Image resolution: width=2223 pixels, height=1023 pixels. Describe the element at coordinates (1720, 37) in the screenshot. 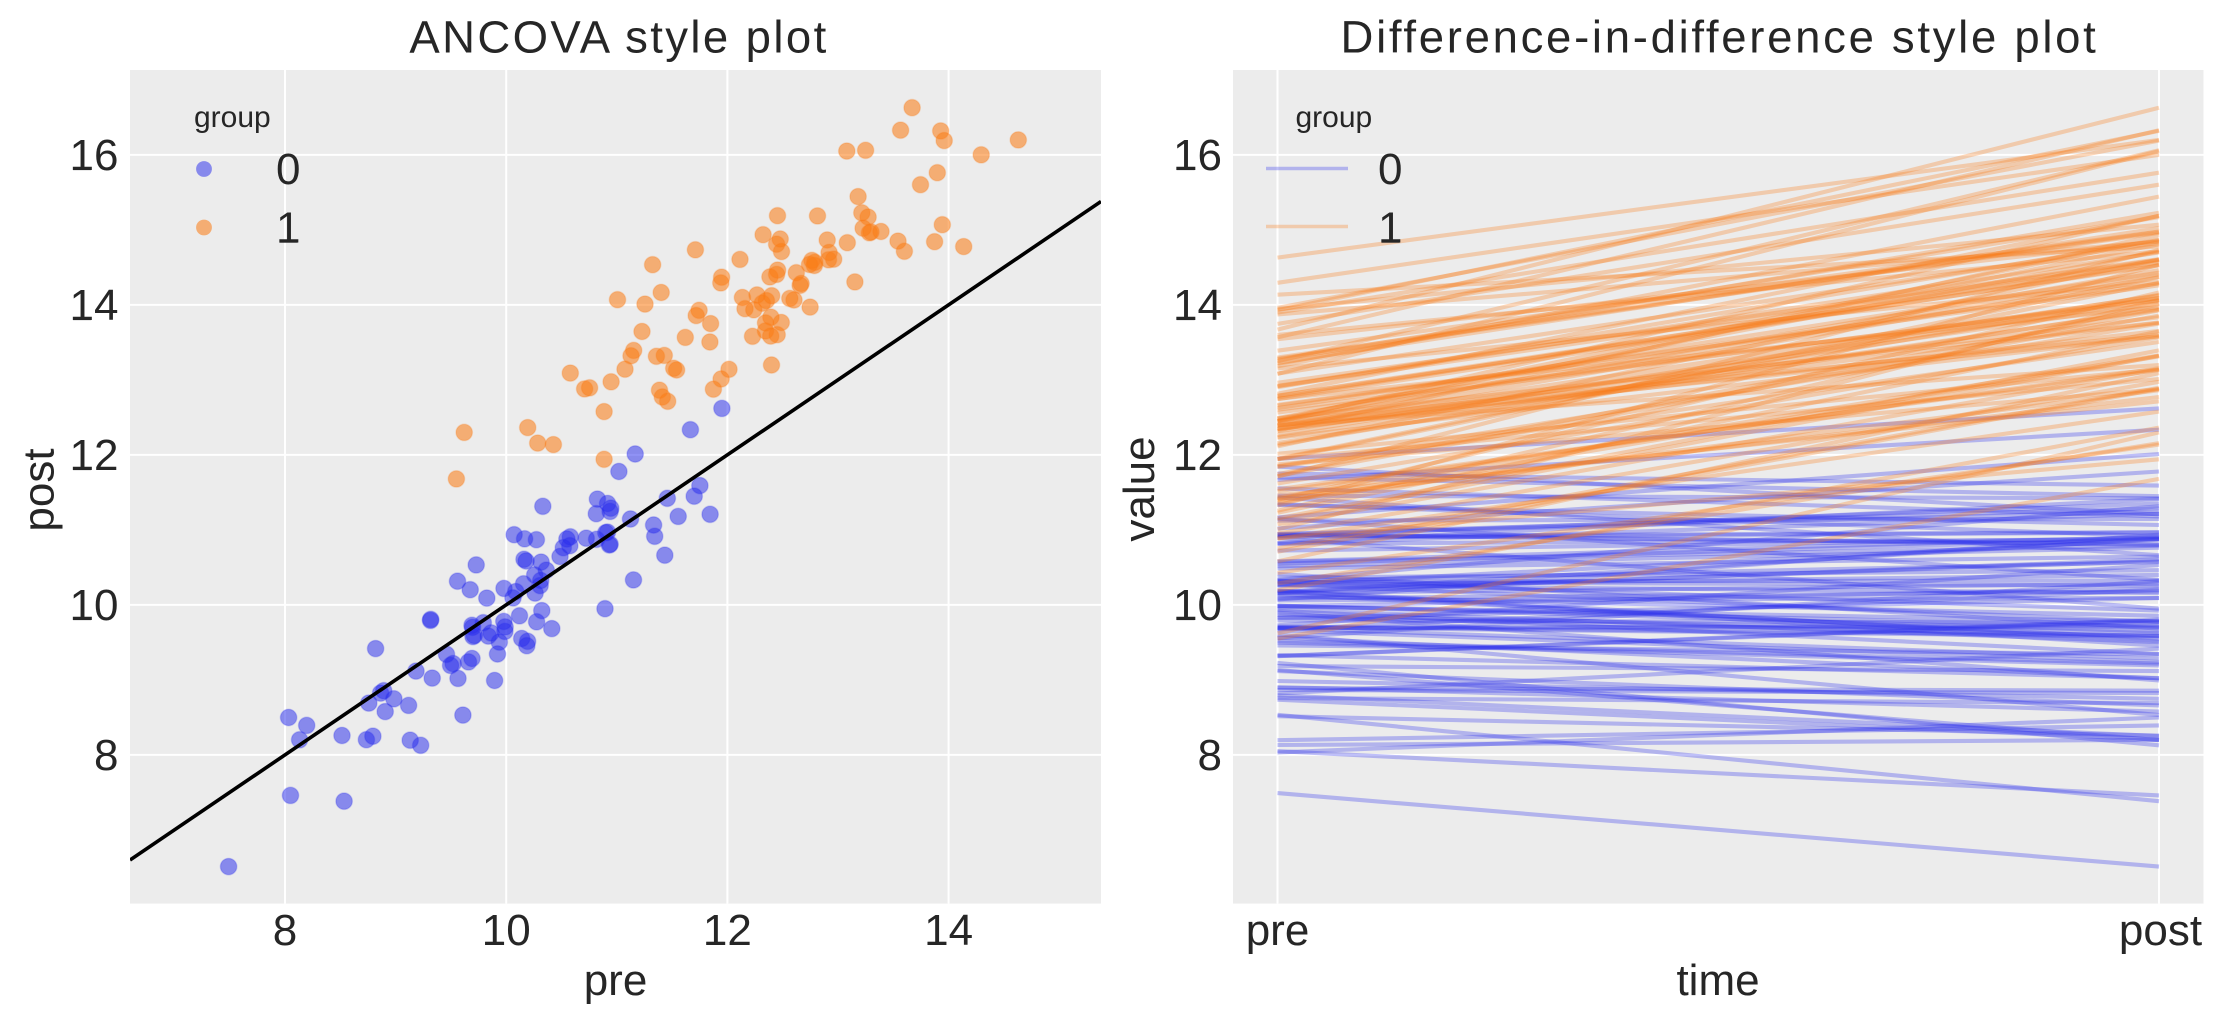

I see `svg-text:Difference-in-difference style: Difference-in-difference style plot` at that location.